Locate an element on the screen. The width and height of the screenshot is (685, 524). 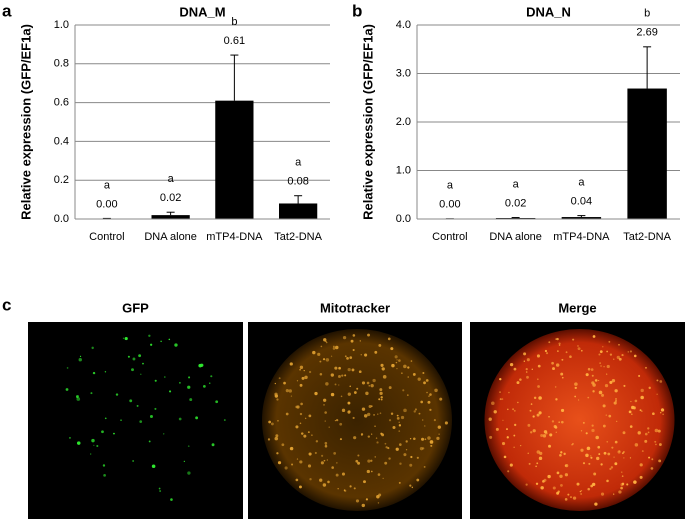
y-tick-label: 0.0 is located at coordinates (403, 219).